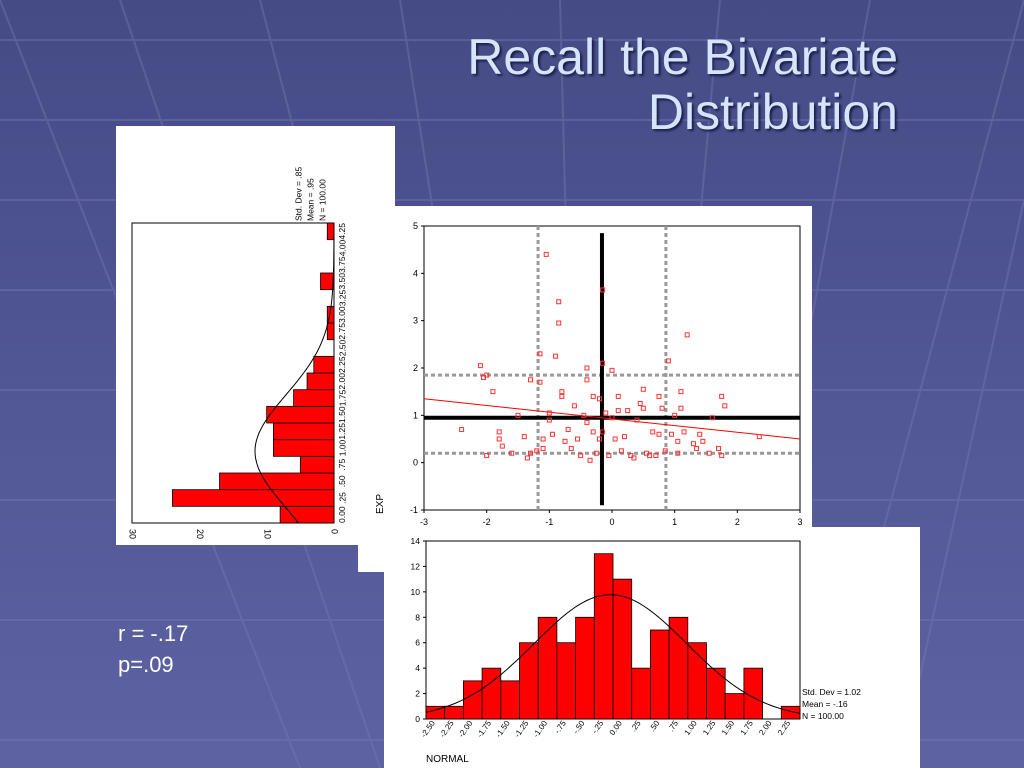 The height and width of the screenshot is (773, 1024). I want to click on bin-tick-label: -.25, so click(598, 727).